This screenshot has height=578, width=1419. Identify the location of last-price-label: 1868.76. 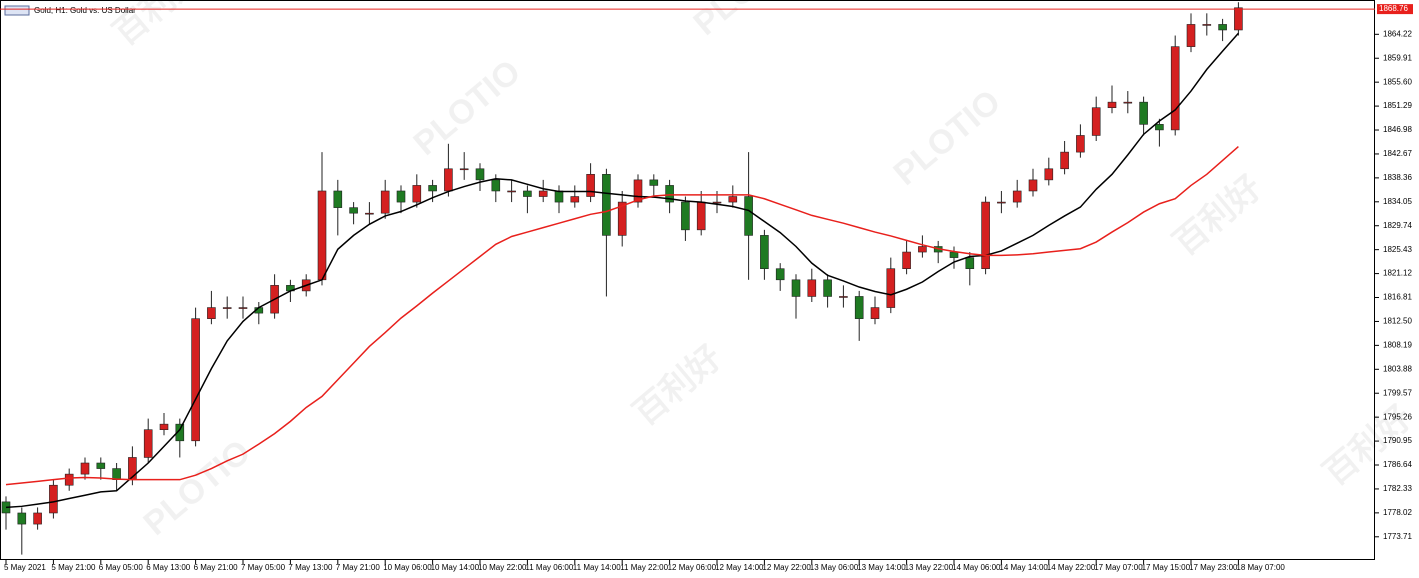
(1393, 8).